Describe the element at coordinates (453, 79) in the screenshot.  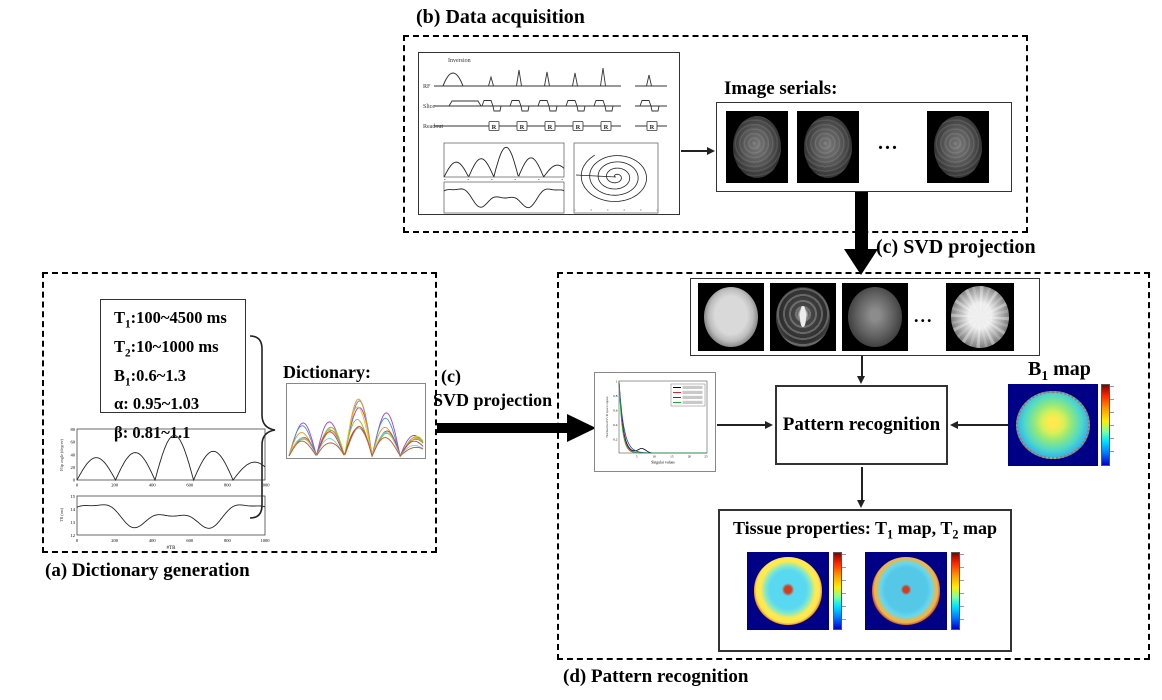
I see `inversion-pulse` at that location.